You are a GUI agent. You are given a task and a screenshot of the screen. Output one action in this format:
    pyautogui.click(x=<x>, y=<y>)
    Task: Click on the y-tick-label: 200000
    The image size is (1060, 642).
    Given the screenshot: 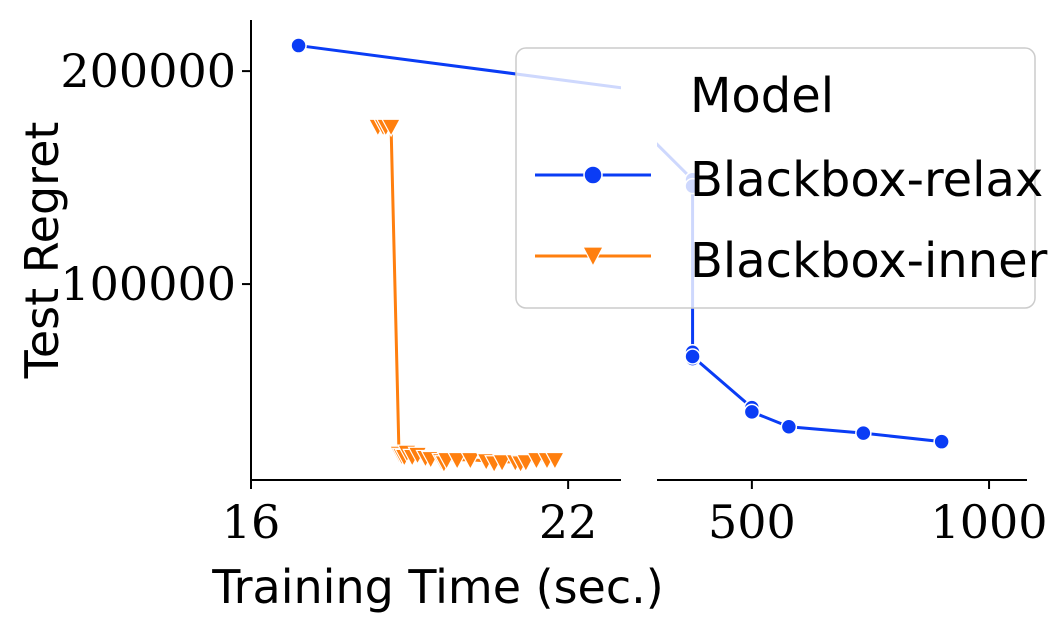 What is the action you would take?
    pyautogui.click(x=148, y=71)
    